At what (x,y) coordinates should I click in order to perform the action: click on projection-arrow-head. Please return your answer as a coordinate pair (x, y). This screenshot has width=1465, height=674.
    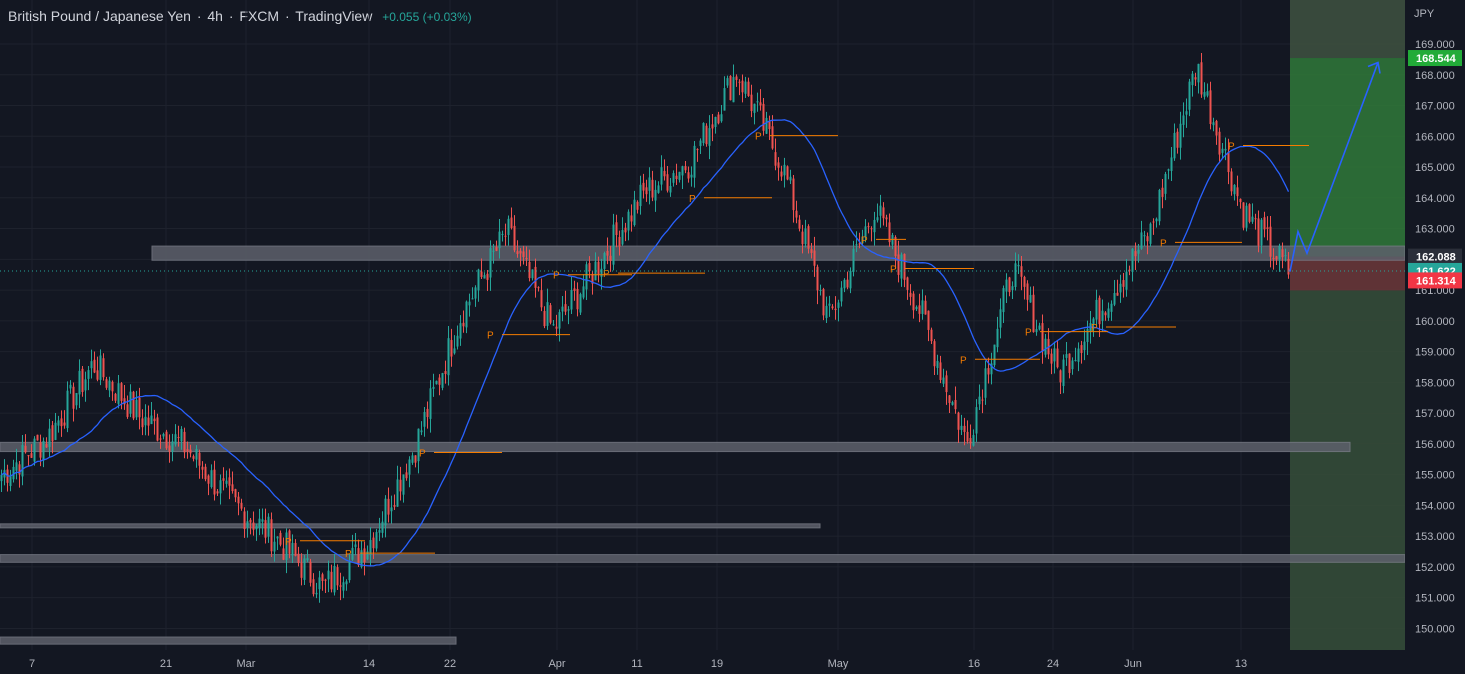
    Looking at the image, I should click on (1374, 67).